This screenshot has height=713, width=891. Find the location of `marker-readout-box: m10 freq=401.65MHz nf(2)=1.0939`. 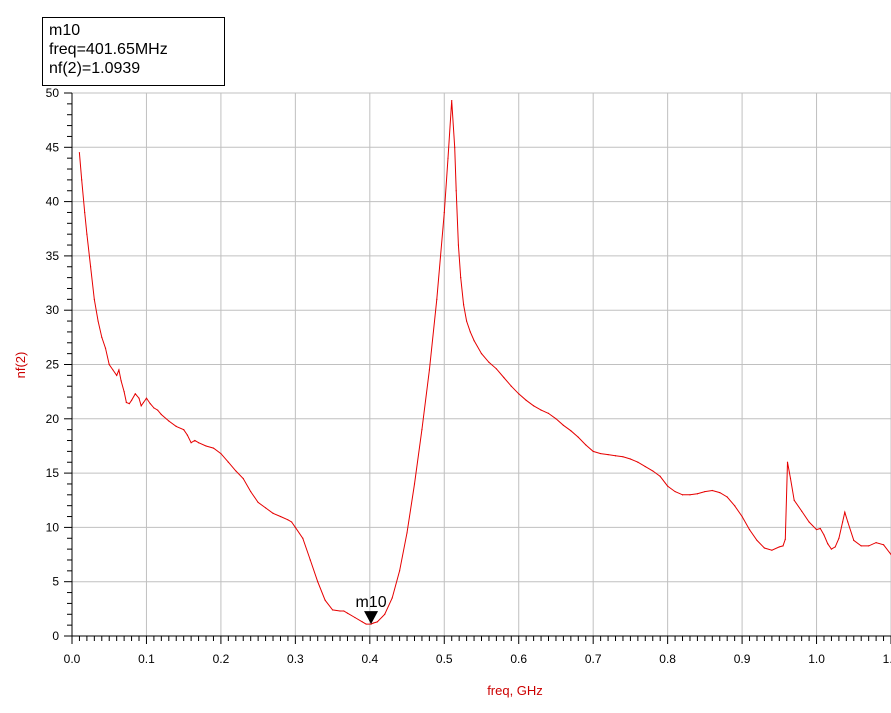

marker-readout-box: m10 freq=401.65MHz nf(2)=1.0939 is located at coordinates (133, 51).